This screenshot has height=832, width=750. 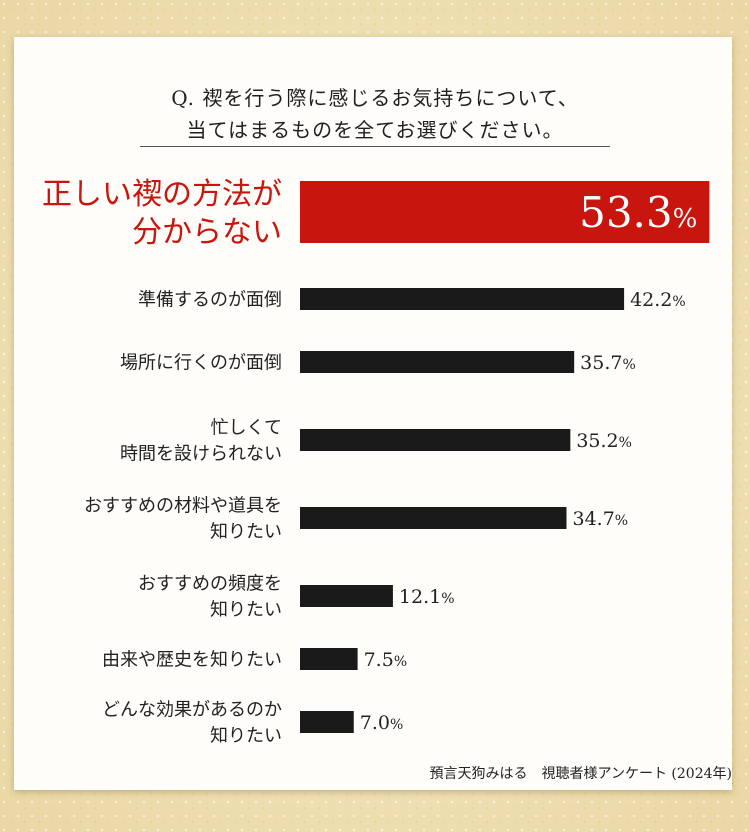 I want to click on category-label-5: おすすめの材料や道具を知りたい, so click(x=183, y=518).